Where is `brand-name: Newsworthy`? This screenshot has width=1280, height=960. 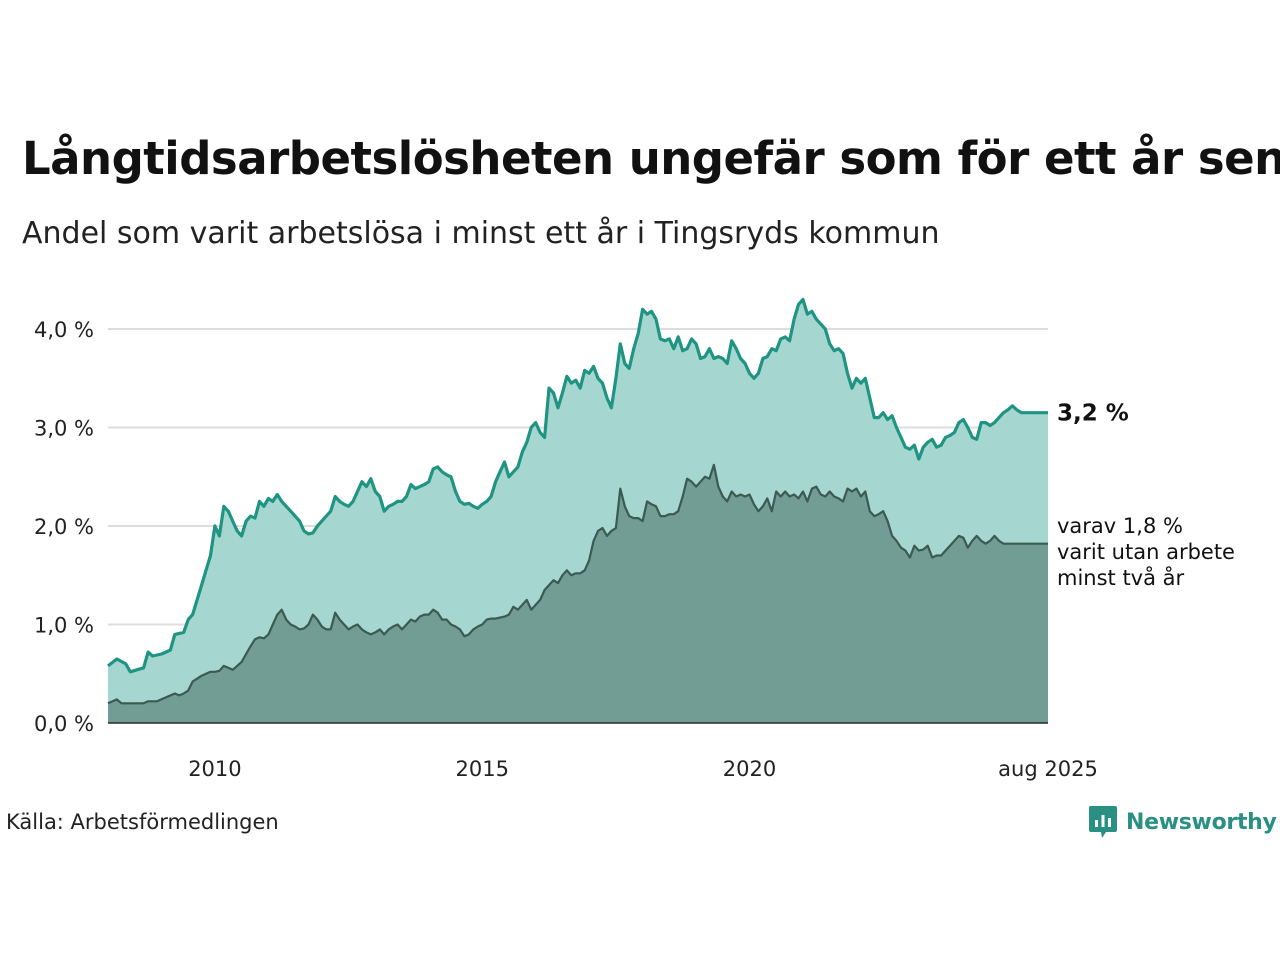 brand-name: Newsworthy is located at coordinates (1201, 822).